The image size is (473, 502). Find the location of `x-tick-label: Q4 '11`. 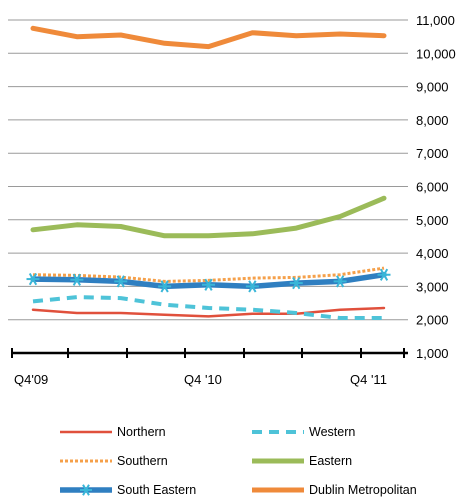

x-tick-label: Q4 '11 is located at coordinates (368, 379).